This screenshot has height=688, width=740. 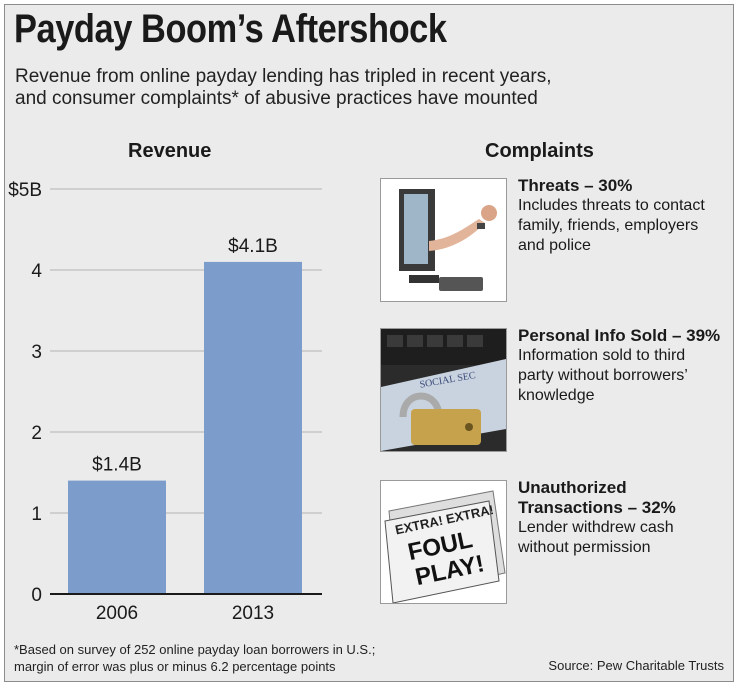 What do you see at coordinates (36, 352) in the screenshot?
I see `y-tick-label: 3` at bounding box center [36, 352].